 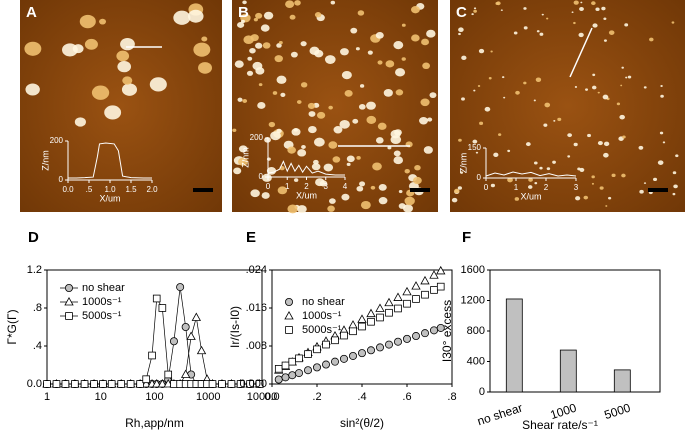 What do you see at coordinates (293, 166) in the screenshot?
I see `chart: 0 200 0 1 2 3 4 X/um Z/nm` at bounding box center [293, 166].